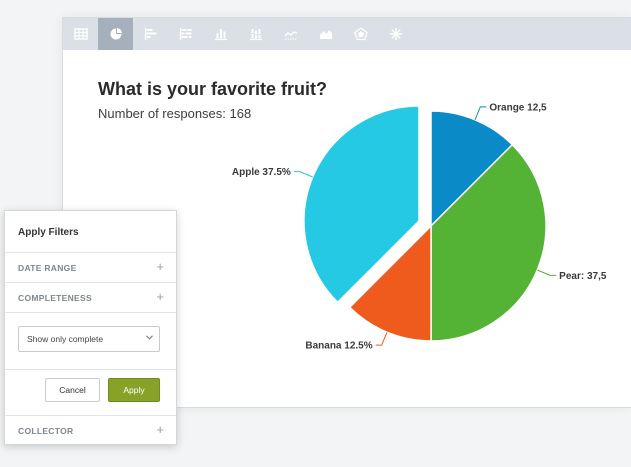 This screenshot has width=631, height=467. Describe the element at coordinates (261, 172) in the screenshot. I see `pie-label-apple: Apple 37.5%` at that location.